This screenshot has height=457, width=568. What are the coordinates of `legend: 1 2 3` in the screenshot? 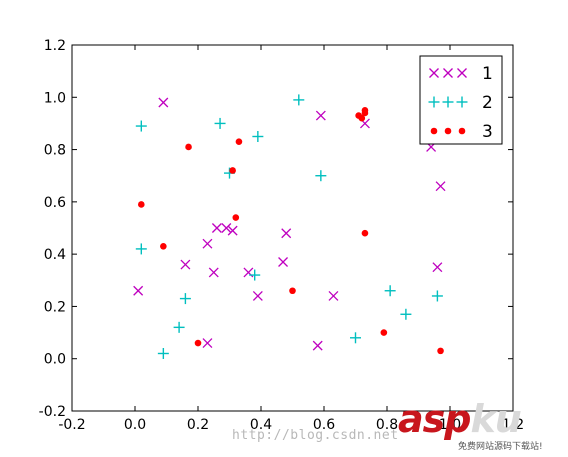 It's located at (461, 100).